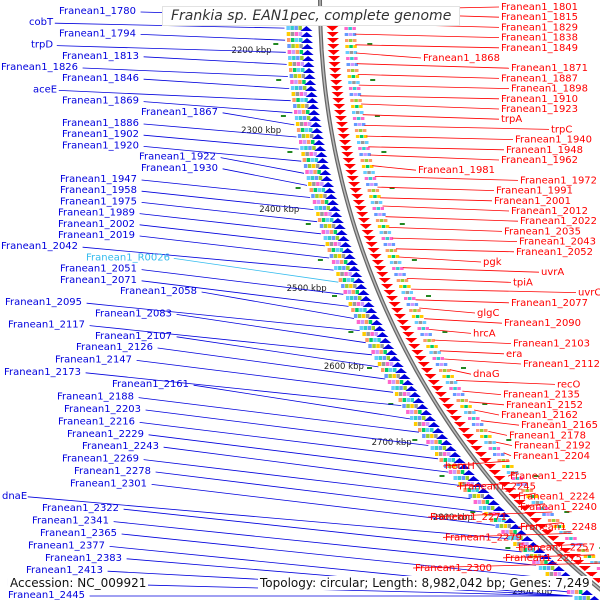 The image size is (600, 600). What do you see at coordinates (133, 336) in the screenshot?
I see `gene-label-left: Franean1_2107` at bounding box center [133, 336].